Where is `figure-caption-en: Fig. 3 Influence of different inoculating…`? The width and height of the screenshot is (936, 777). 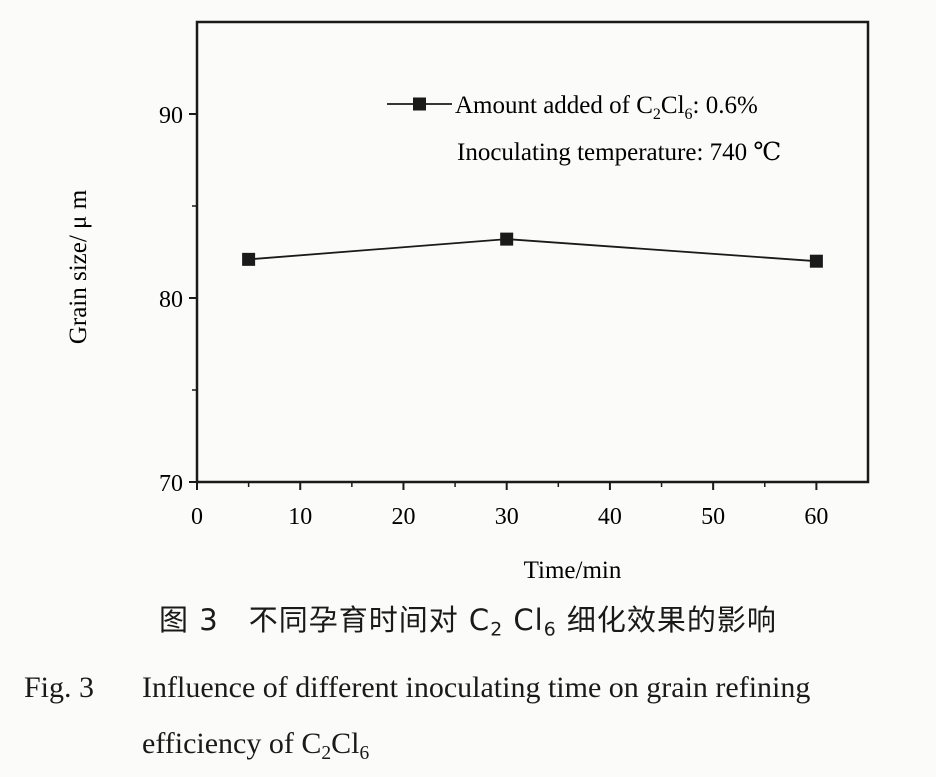 figure-caption-en: Fig. 3 Influence of different inoculating… is located at coordinates (474, 716).